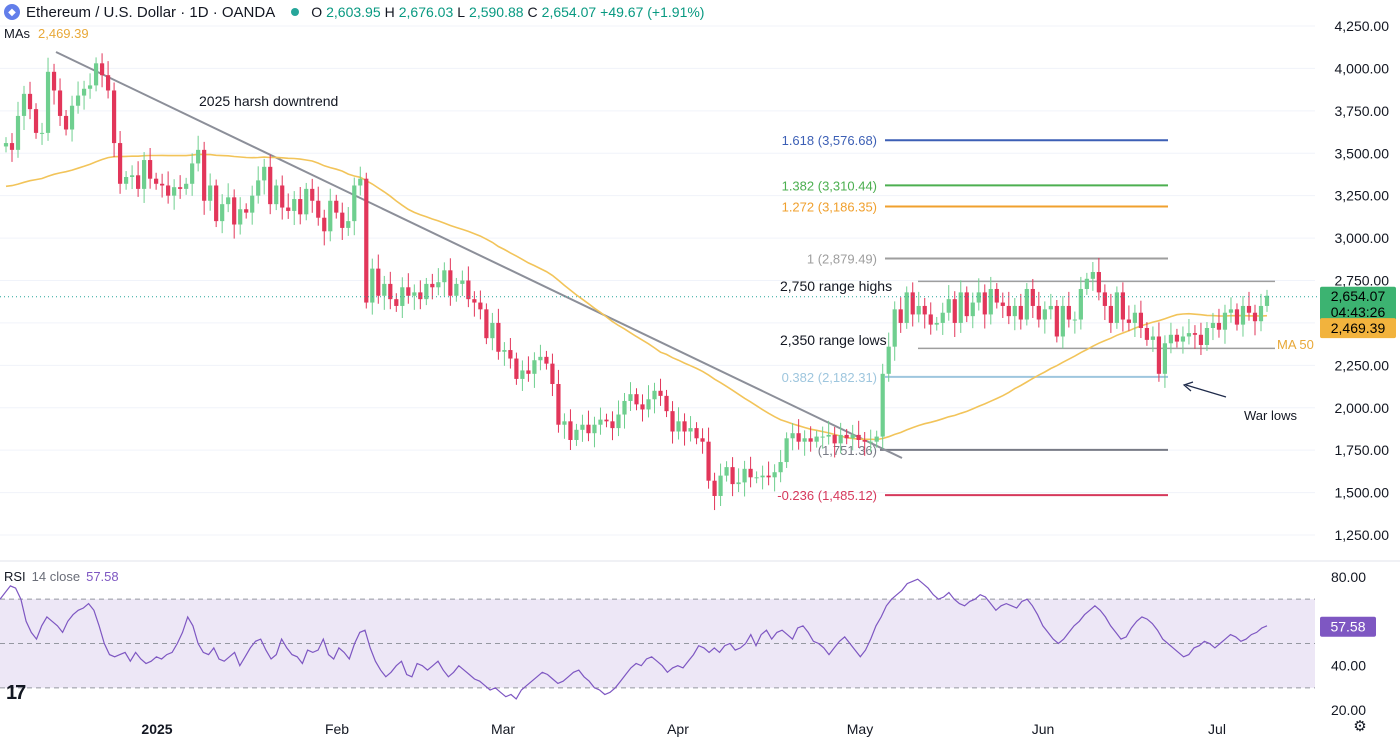 The height and width of the screenshot is (740, 1400). What do you see at coordinates (268, 101) in the screenshot?
I see `downtrend-label: 2025 harsh downtrend` at bounding box center [268, 101].